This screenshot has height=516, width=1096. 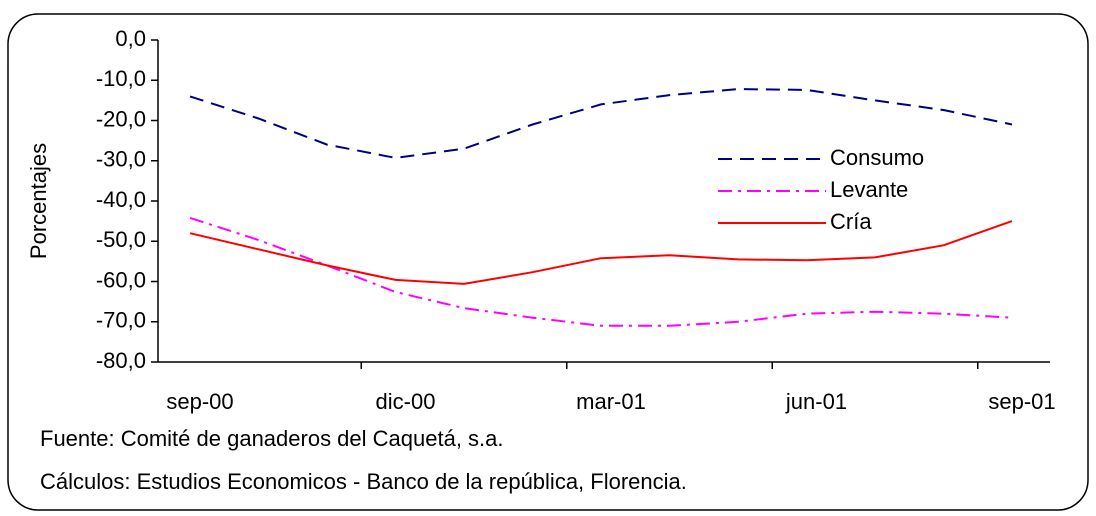 I want to click on y-tick-label: -40,0, so click(x=121, y=199).